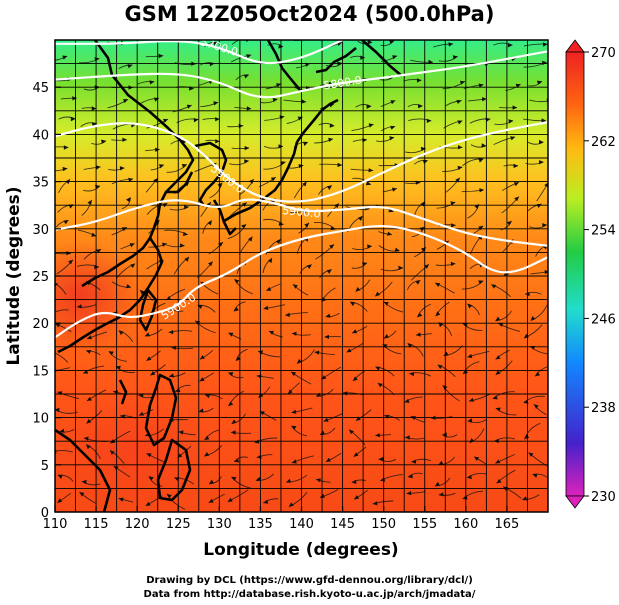  Describe the element at coordinates (575, 46) in the screenshot. I see `colorbar-top-arrow` at that location.